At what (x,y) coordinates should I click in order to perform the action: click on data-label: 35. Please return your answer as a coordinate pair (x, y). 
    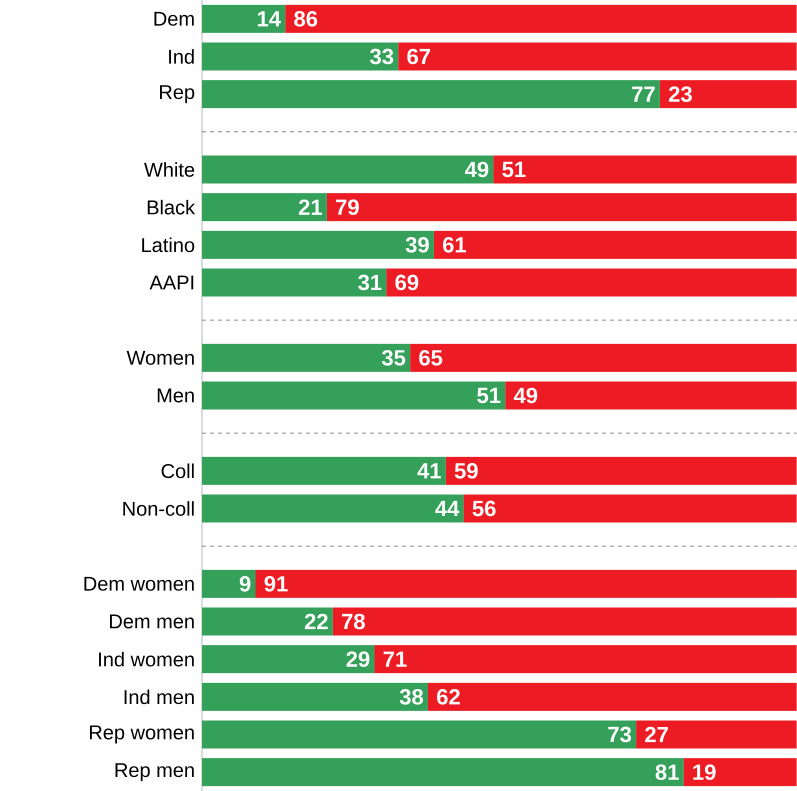
    Looking at the image, I should click on (394, 358).